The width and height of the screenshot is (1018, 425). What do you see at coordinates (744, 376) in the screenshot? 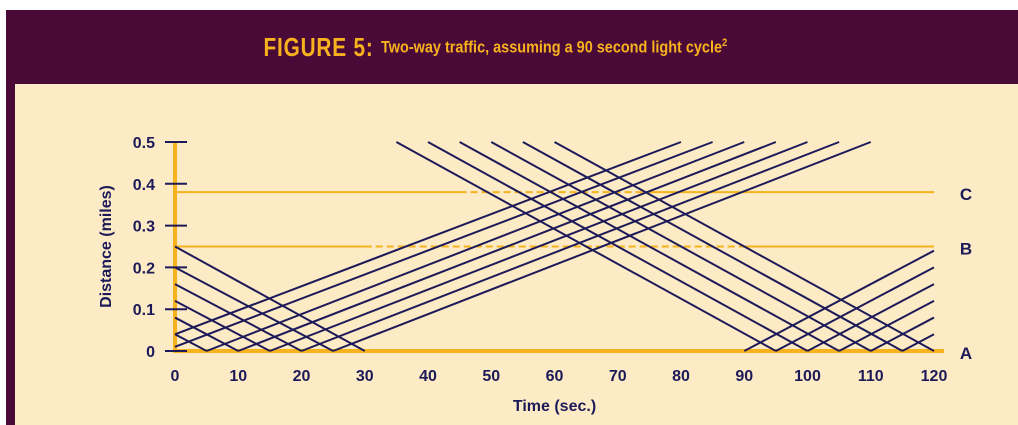
I see `x-tick-label: 90` at bounding box center [744, 376].